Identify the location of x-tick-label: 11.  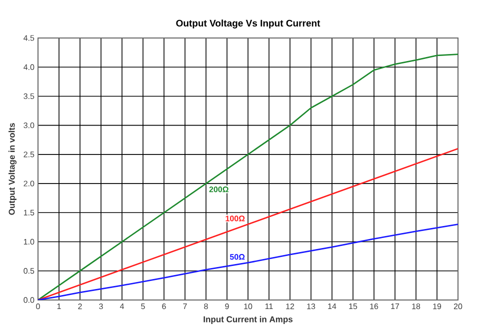
(269, 307).